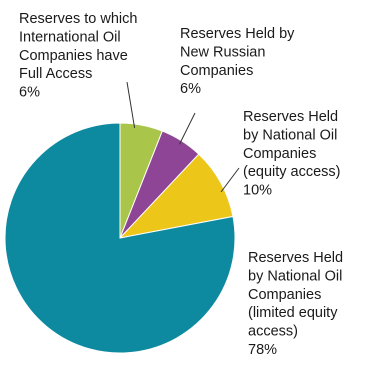 Image resolution: width=367 pixels, height=374 pixels. I want to click on pie-slice, so click(176, 196).